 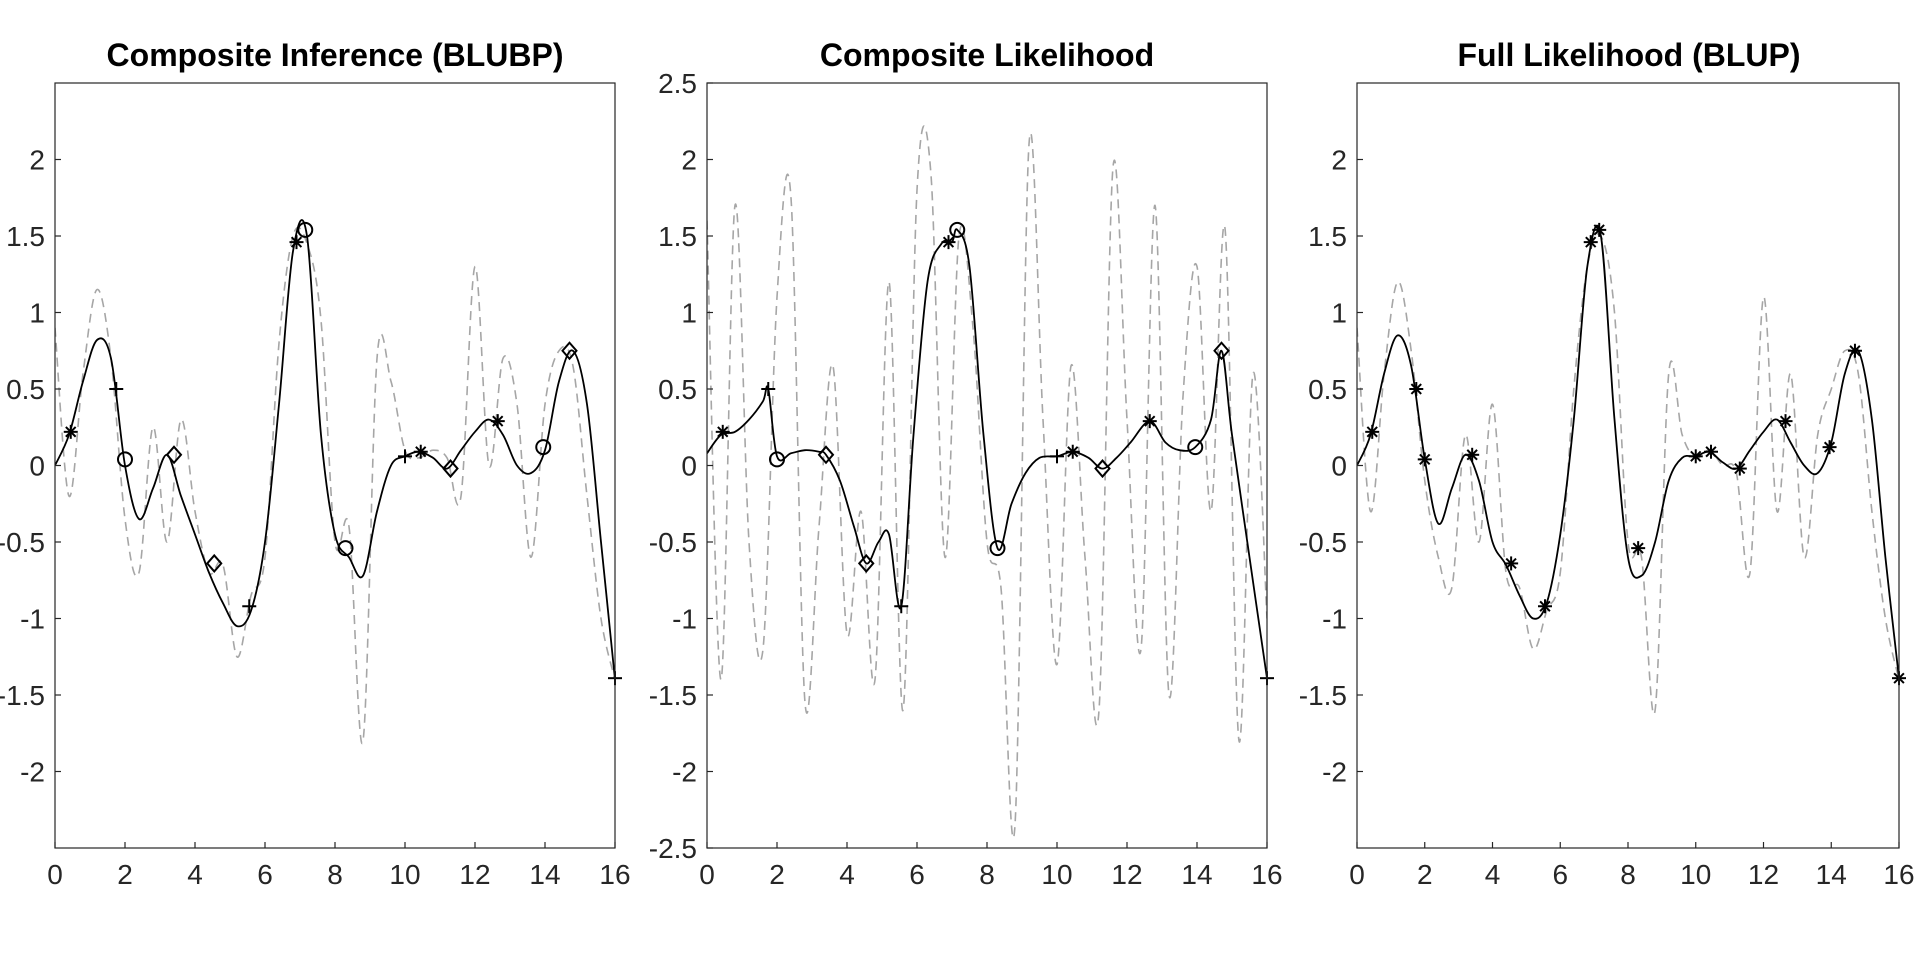 I want to click on panel-2-title: Composite Likelihood, so click(x=987, y=55).